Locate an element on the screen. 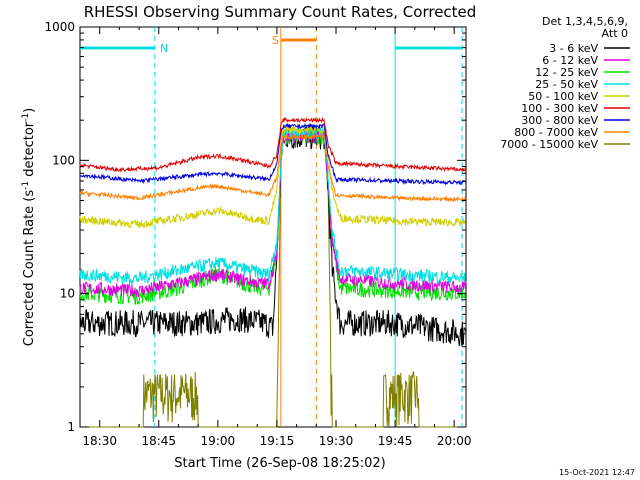 The height and width of the screenshot is (480, 640). night-label: N is located at coordinates (164, 48).